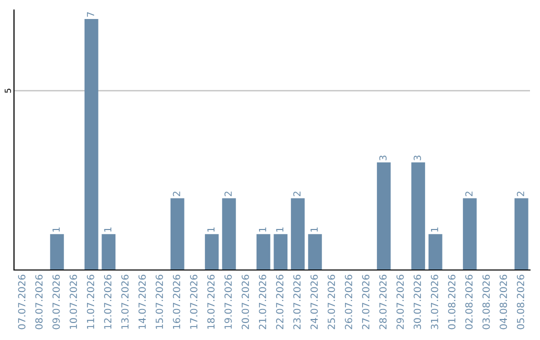 Image resolution: width=540 pixels, height=340 pixels. I want to click on x-tick-label: 01.08.2026, so click(452, 302).